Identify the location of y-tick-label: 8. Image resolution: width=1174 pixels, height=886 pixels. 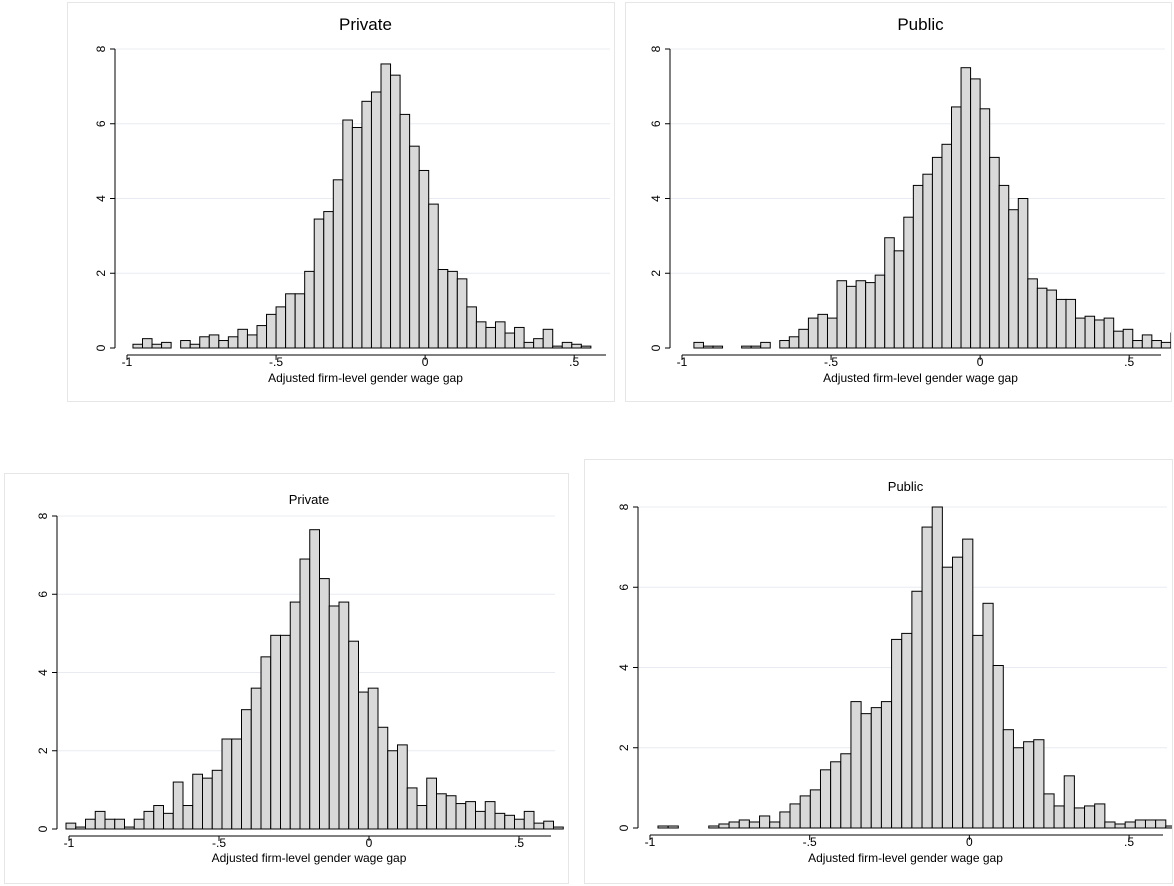
(43, 515).